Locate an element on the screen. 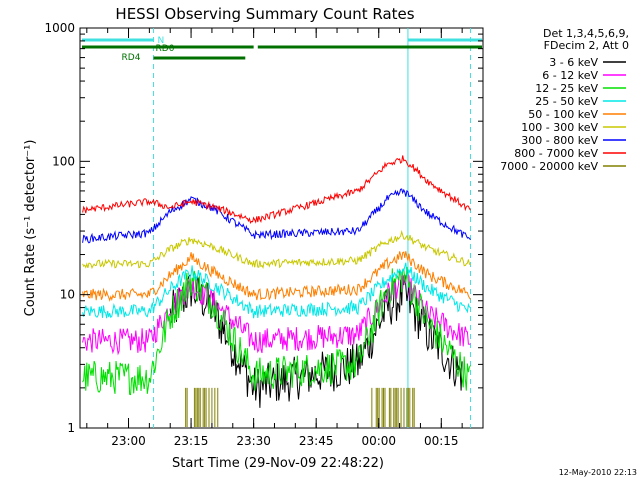 This screenshot has height=480, width=640. flag-label-n: N is located at coordinates (161, 41).